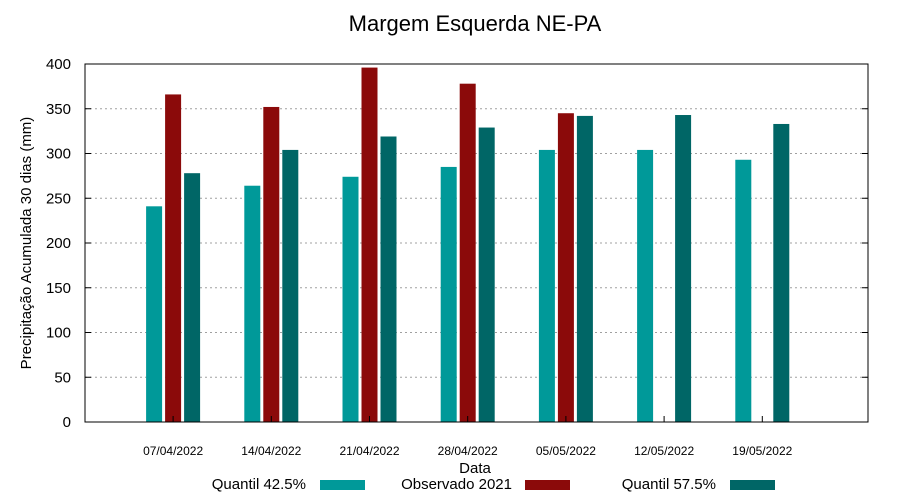  I want to click on legend: Quantil 42.5% Observado 2021 Quantil 57.5%, so click(493, 484).